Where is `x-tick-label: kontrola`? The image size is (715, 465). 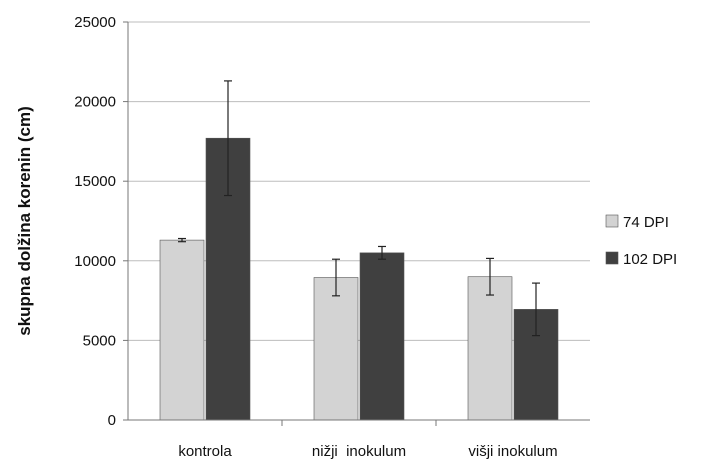
x-tick-label: kontrola is located at coordinates (205, 451).